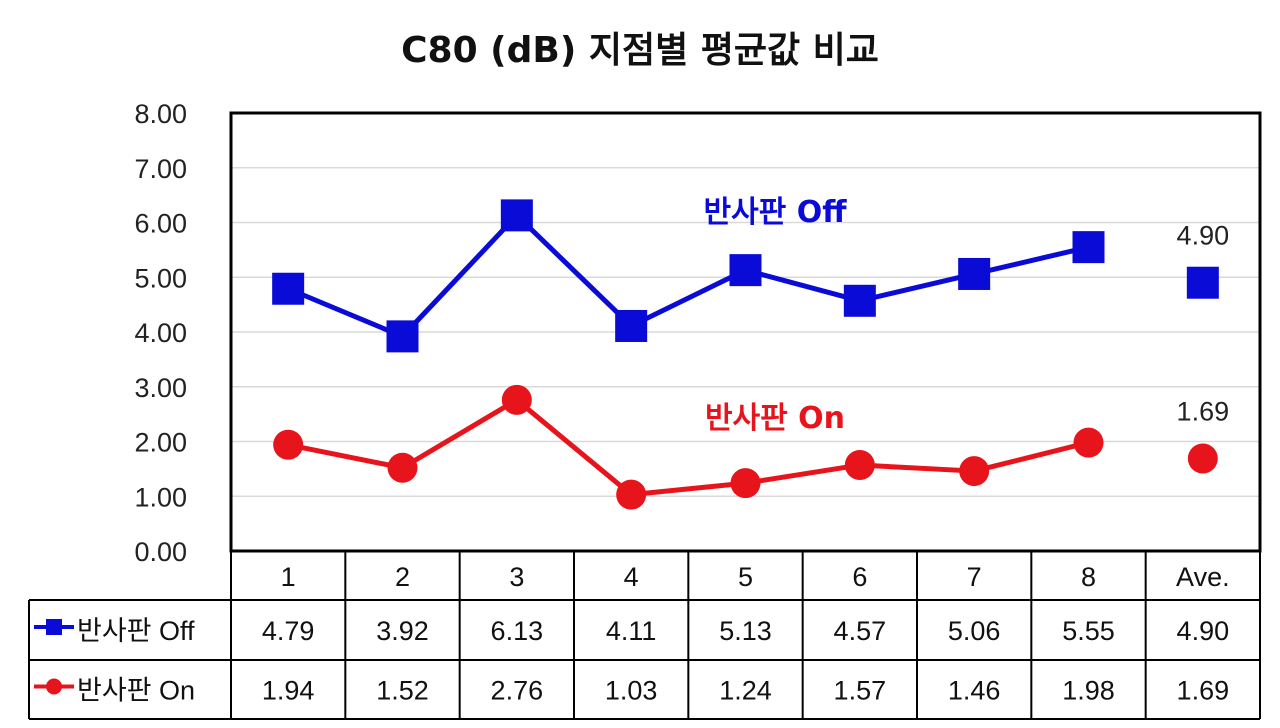  What do you see at coordinates (775, 418) in the screenshot?
I see `series-annotation: 반사판 On` at bounding box center [775, 418].